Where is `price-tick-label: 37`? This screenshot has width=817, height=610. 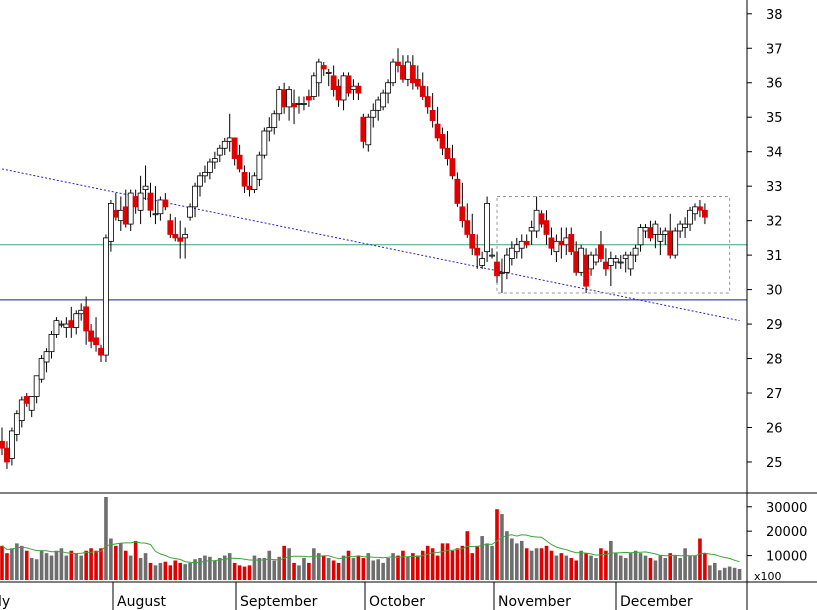
price-tick-label: 37 is located at coordinates (774, 49).